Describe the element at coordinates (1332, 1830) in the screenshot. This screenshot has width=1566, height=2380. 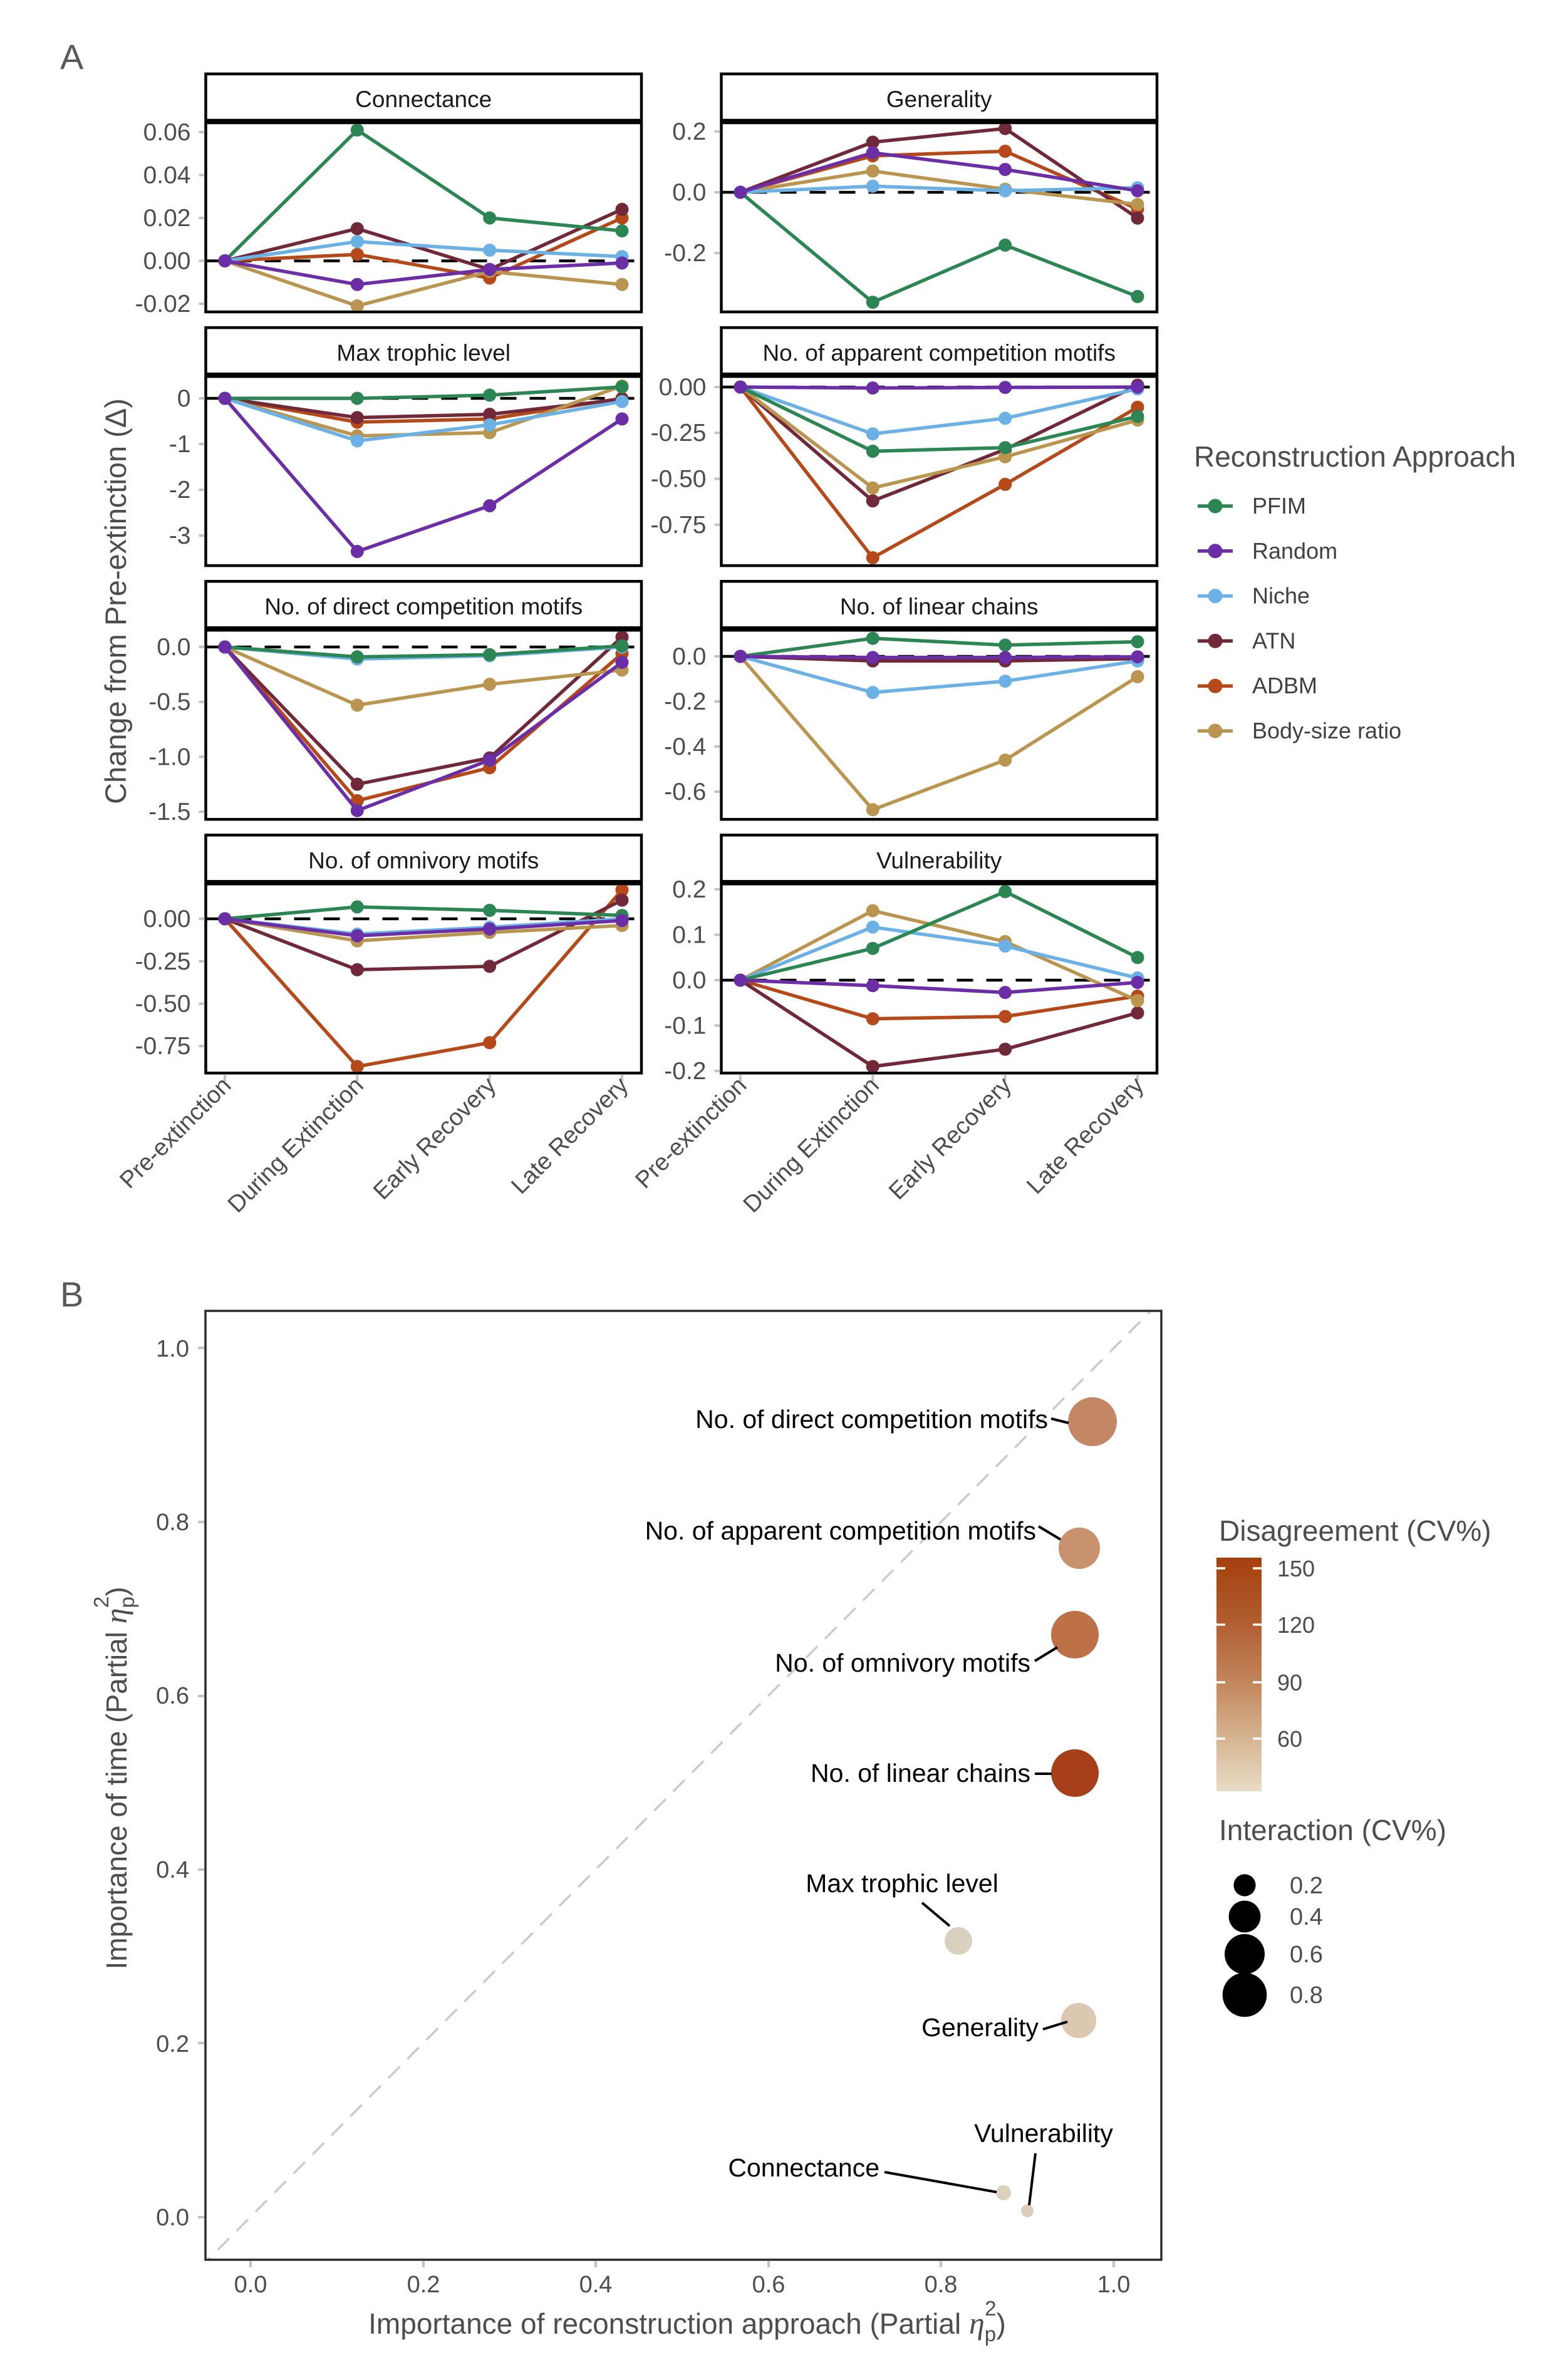
I see `svg-text: Interaction (CV%)` at that location.